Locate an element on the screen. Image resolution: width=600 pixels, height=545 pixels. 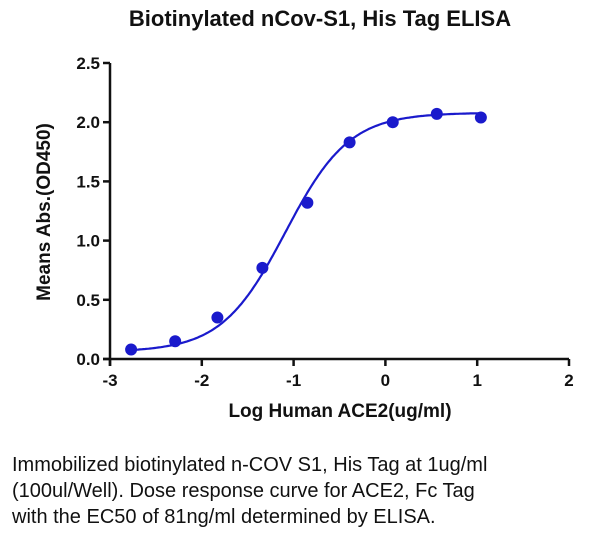
x-tick-label: -3 is located at coordinates (109, 380).